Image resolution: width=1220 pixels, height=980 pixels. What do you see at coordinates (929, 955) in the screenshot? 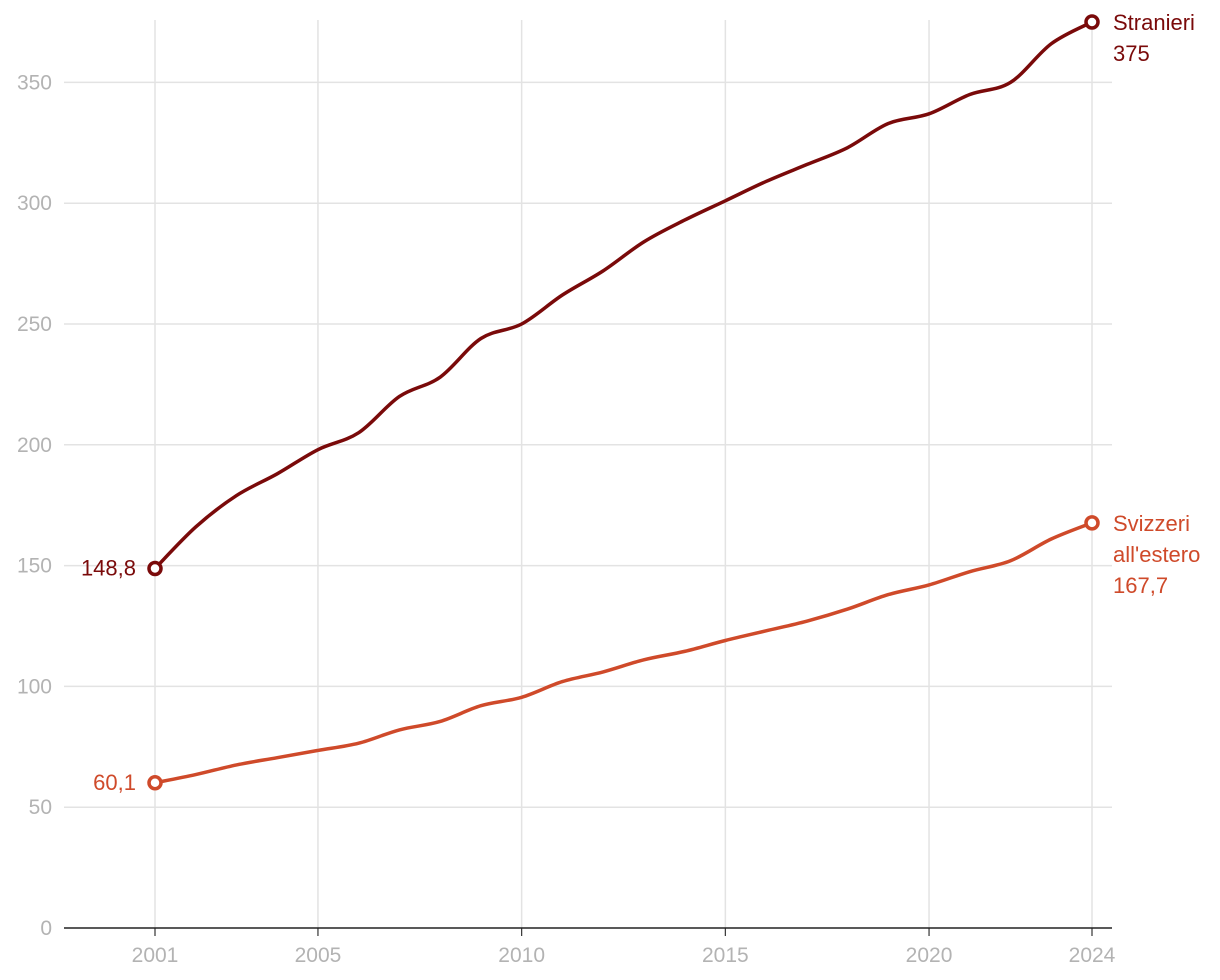
I see `x-tick-label: 2020` at bounding box center [929, 955].